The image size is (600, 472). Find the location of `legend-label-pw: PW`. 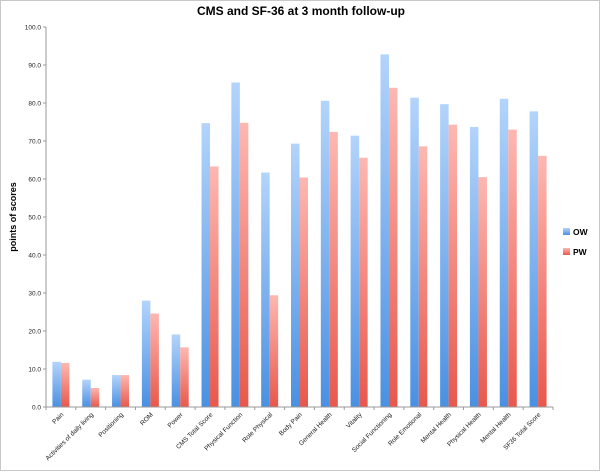

legend-label-pw: PW is located at coordinates (580, 252).